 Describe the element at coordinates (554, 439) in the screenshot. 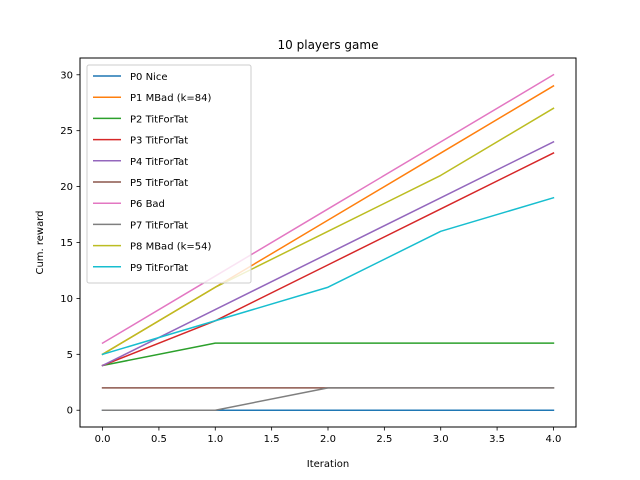

I see `x-tick-label: 4.0` at that location.